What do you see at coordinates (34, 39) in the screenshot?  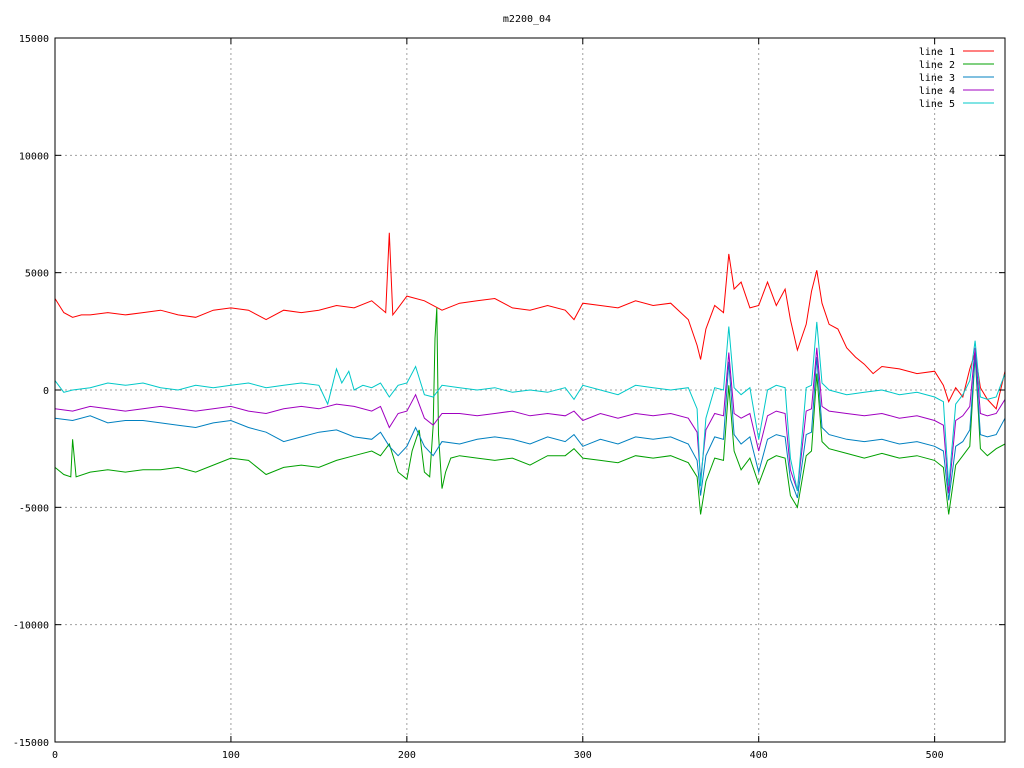 I see `y-tick-label: 15000` at bounding box center [34, 39].